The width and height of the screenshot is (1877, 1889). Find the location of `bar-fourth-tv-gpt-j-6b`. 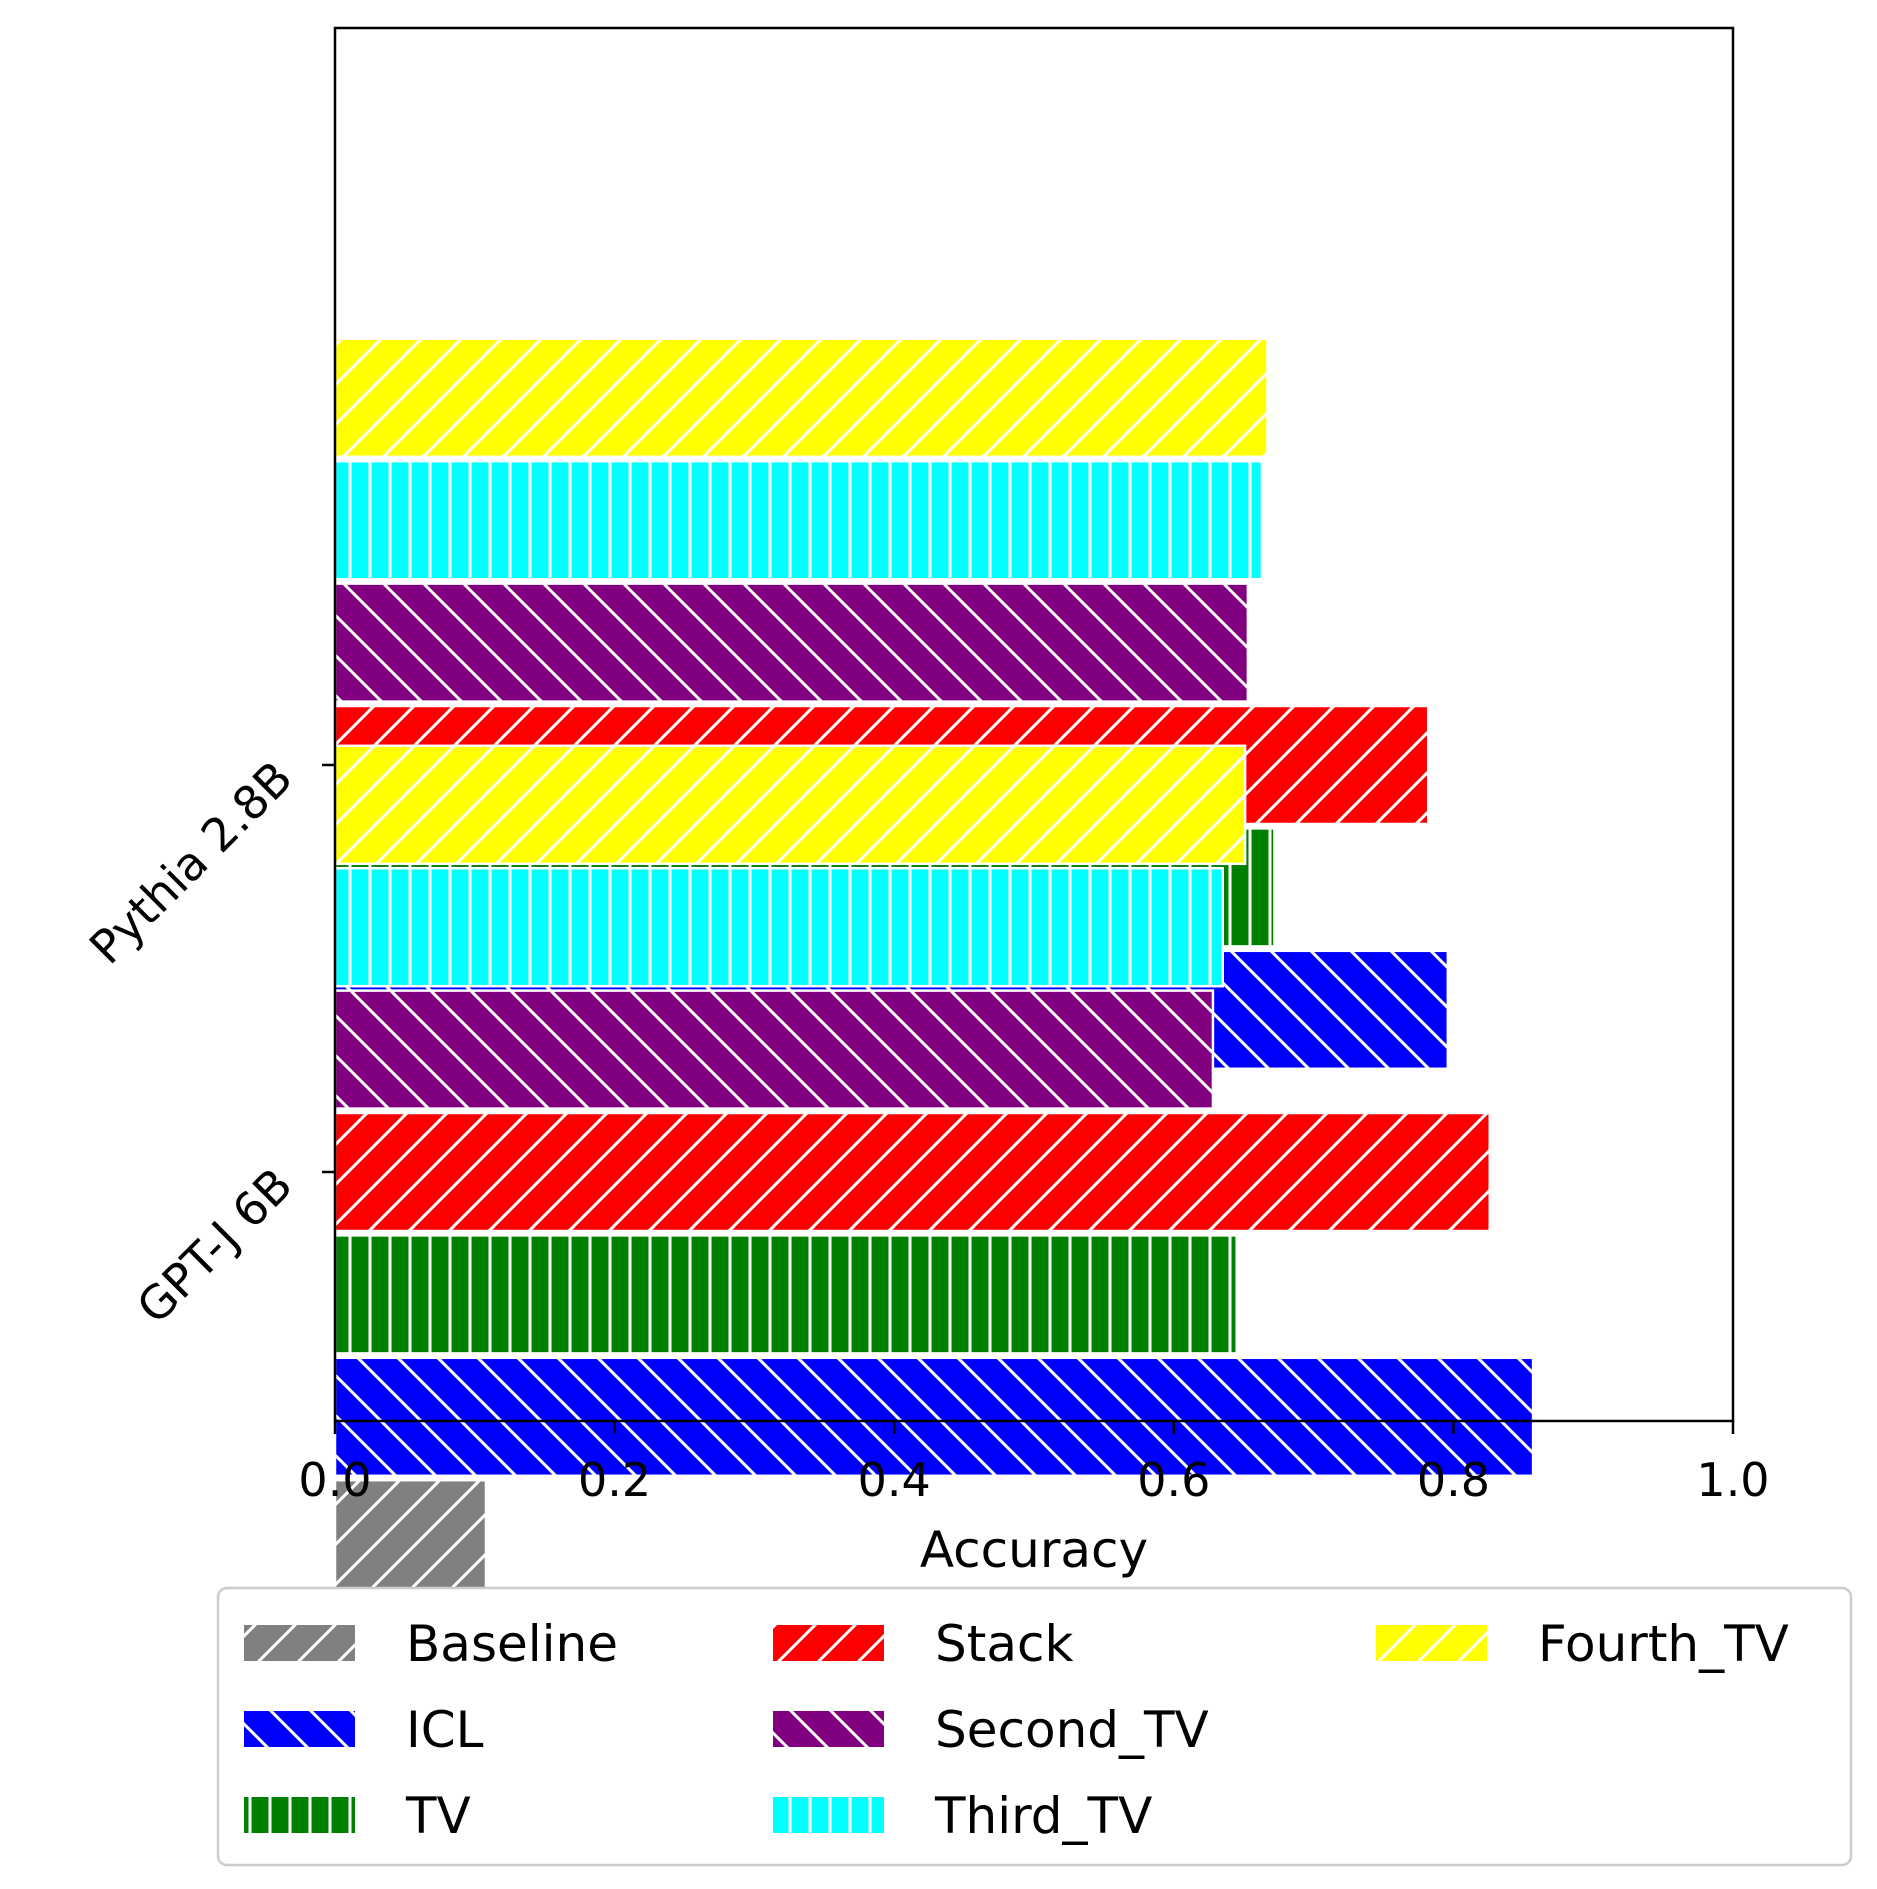

bar-fourth-tv-gpt-j-6b is located at coordinates (790, 805).